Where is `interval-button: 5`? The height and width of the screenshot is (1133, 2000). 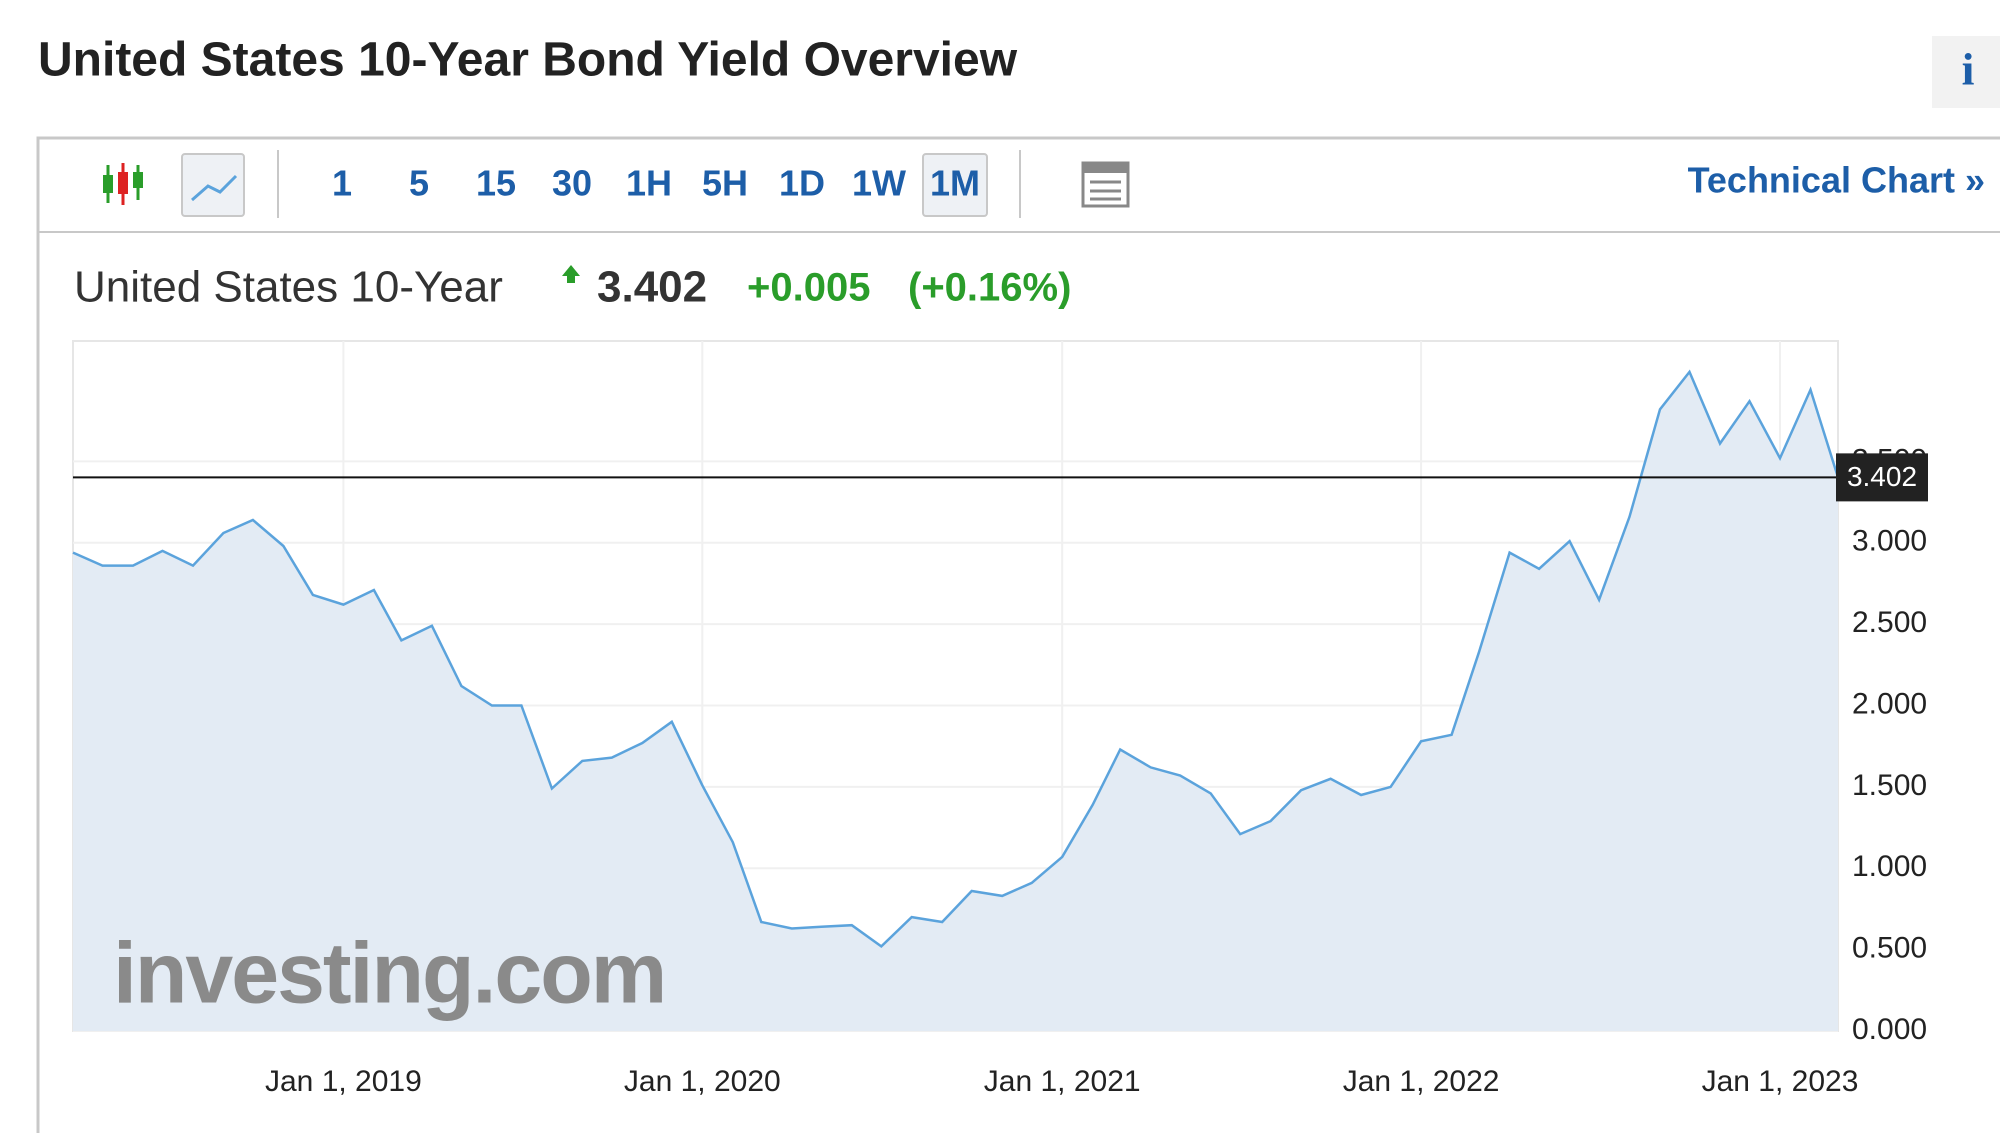
interval-button: 5 is located at coordinates (419, 183).